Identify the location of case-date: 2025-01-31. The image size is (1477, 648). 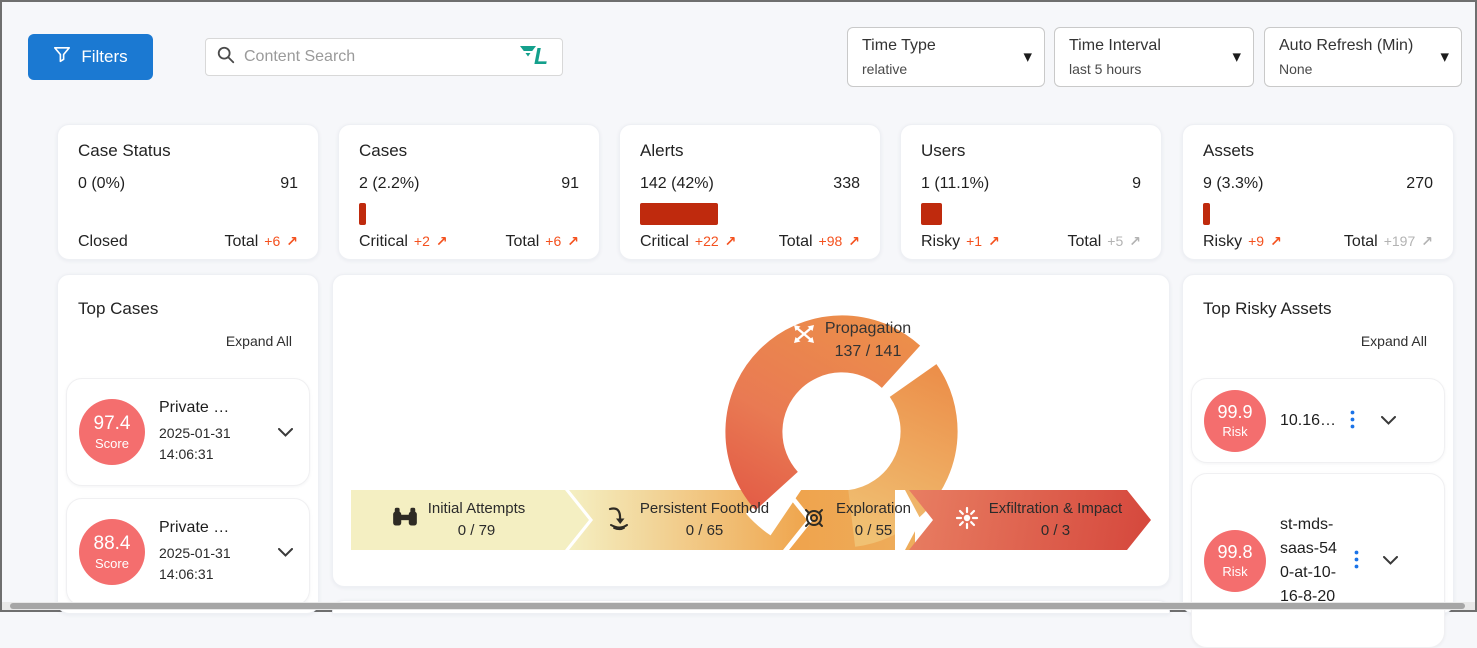
(195, 433).